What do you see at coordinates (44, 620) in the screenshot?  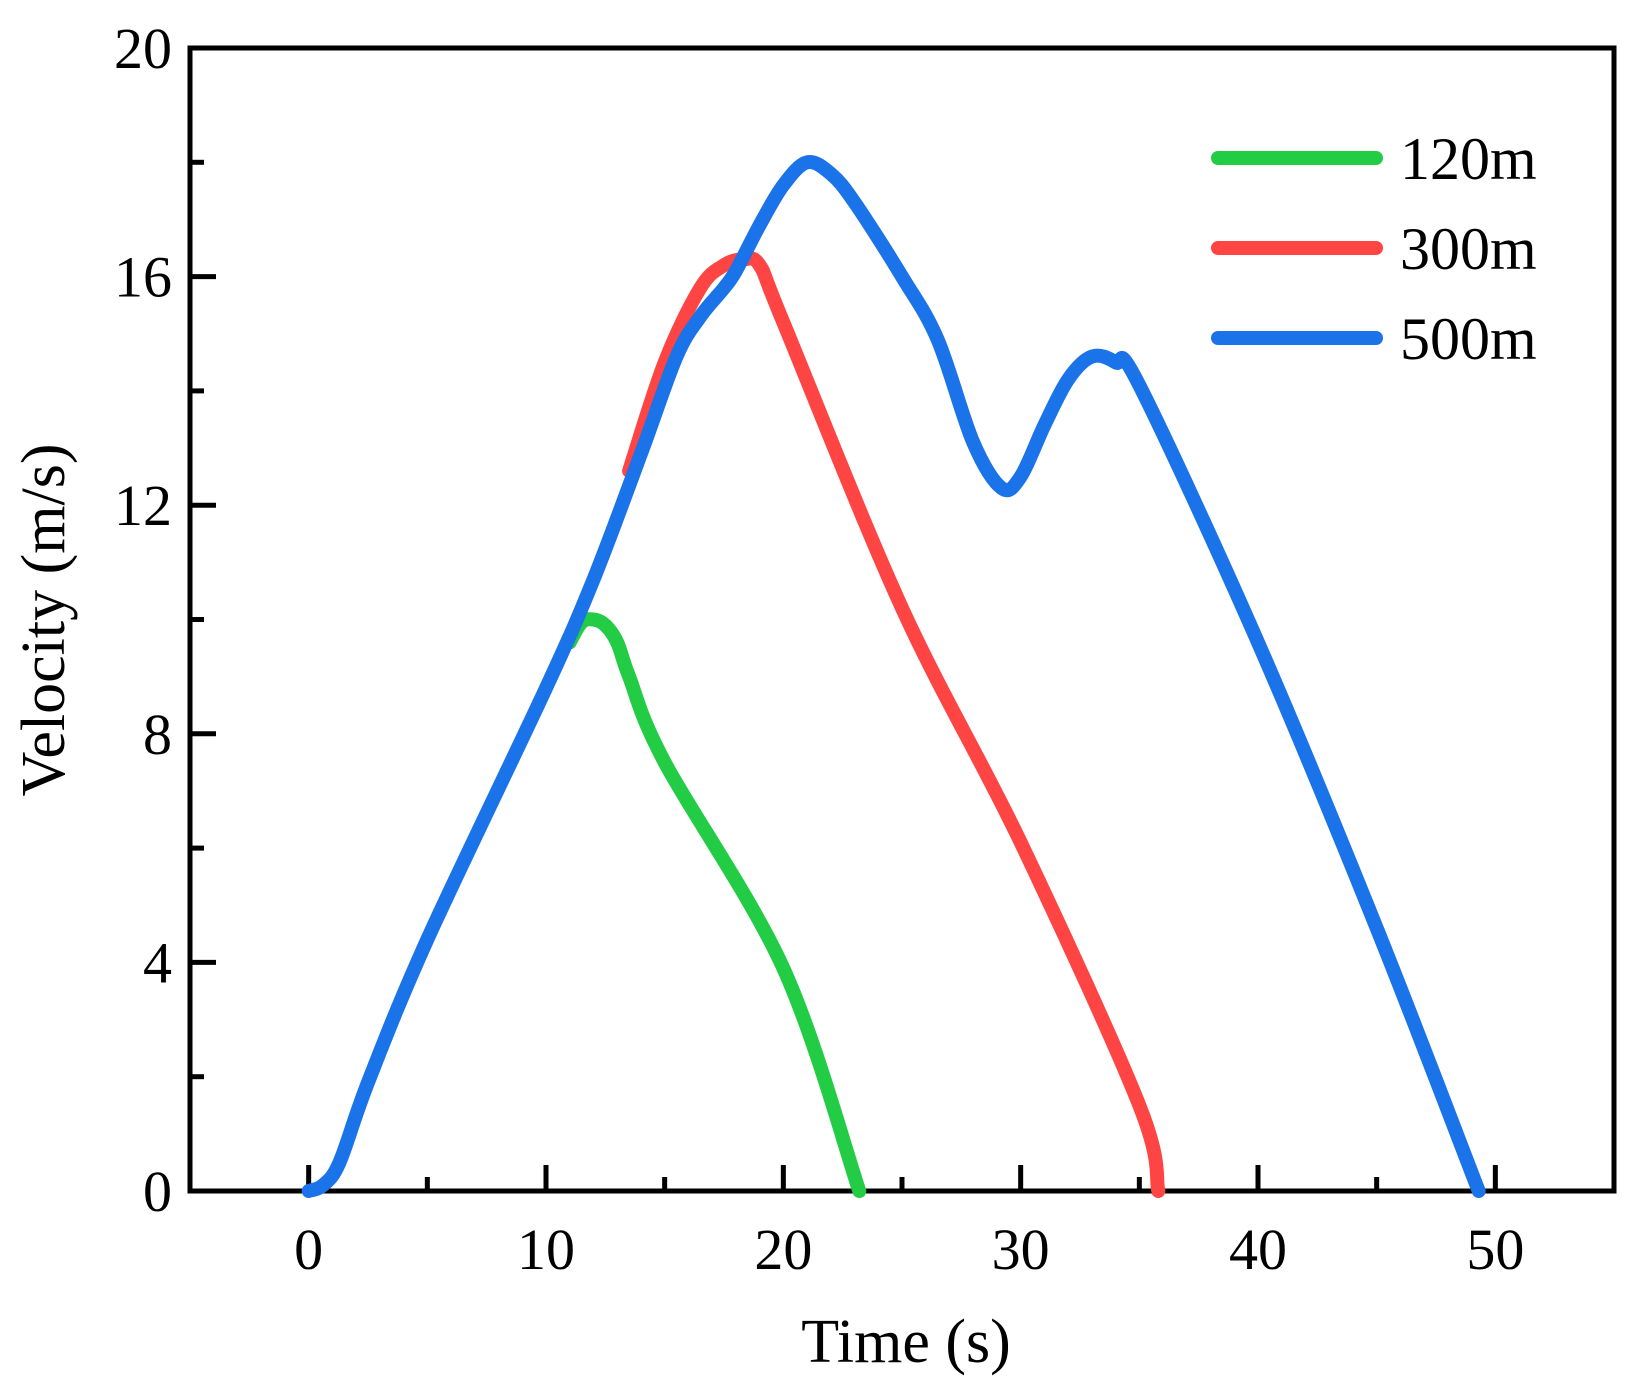 I see `y-axis-title: Velocity (m/s)` at bounding box center [44, 620].